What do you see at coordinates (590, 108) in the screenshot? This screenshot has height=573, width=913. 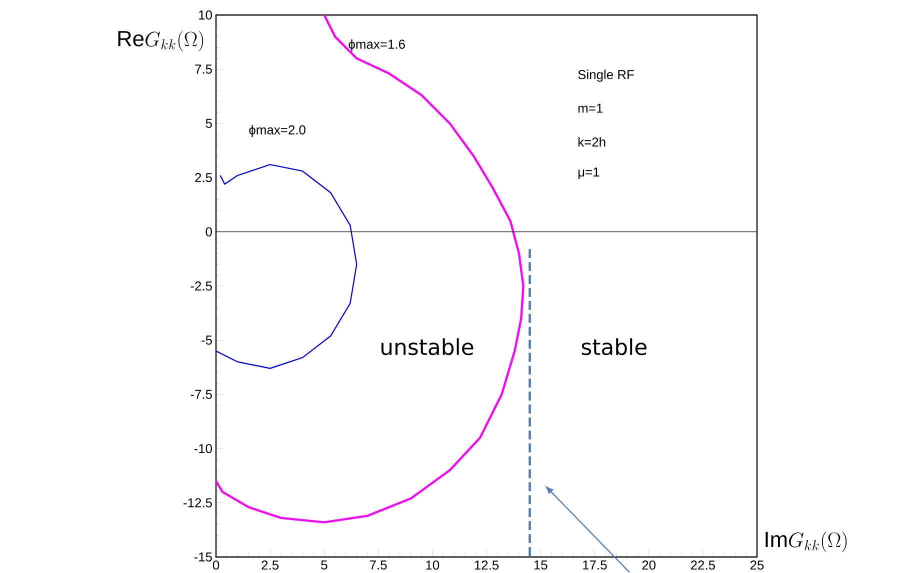 I see `annotation: m=1` at bounding box center [590, 108].